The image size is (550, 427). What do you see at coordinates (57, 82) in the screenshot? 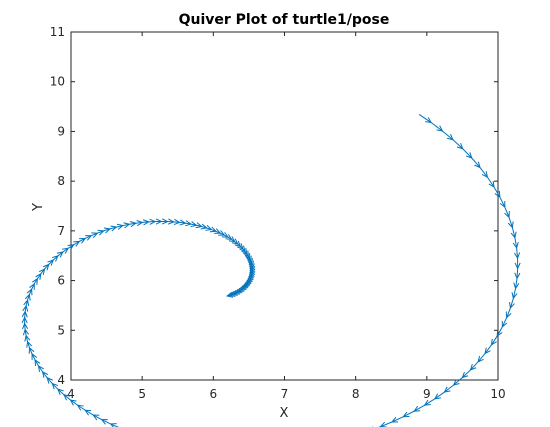
I see `y-tick-label: 10` at bounding box center [57, 82].